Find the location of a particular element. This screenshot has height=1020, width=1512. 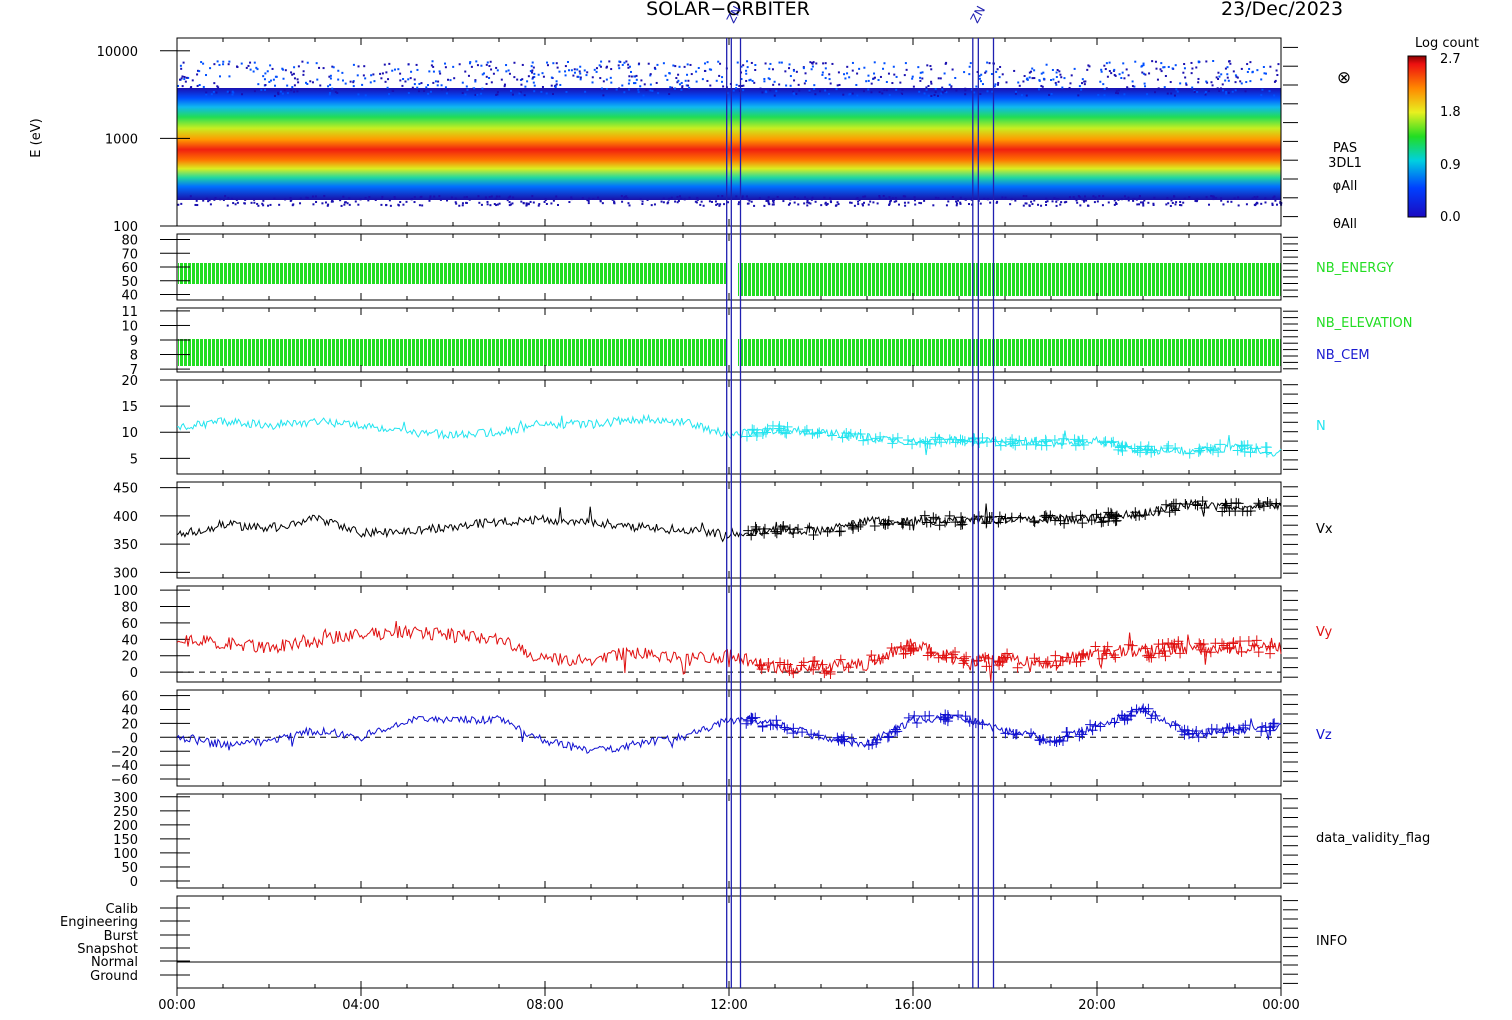

x-tick-label: 20:00 is located at coordinates (1096, 1005).